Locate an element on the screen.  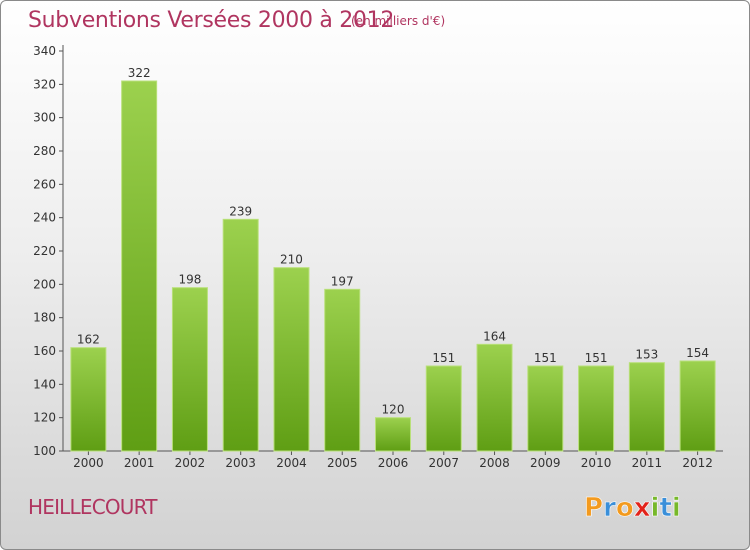
svg-text: Proxiti is located at coordinates (632, 508).